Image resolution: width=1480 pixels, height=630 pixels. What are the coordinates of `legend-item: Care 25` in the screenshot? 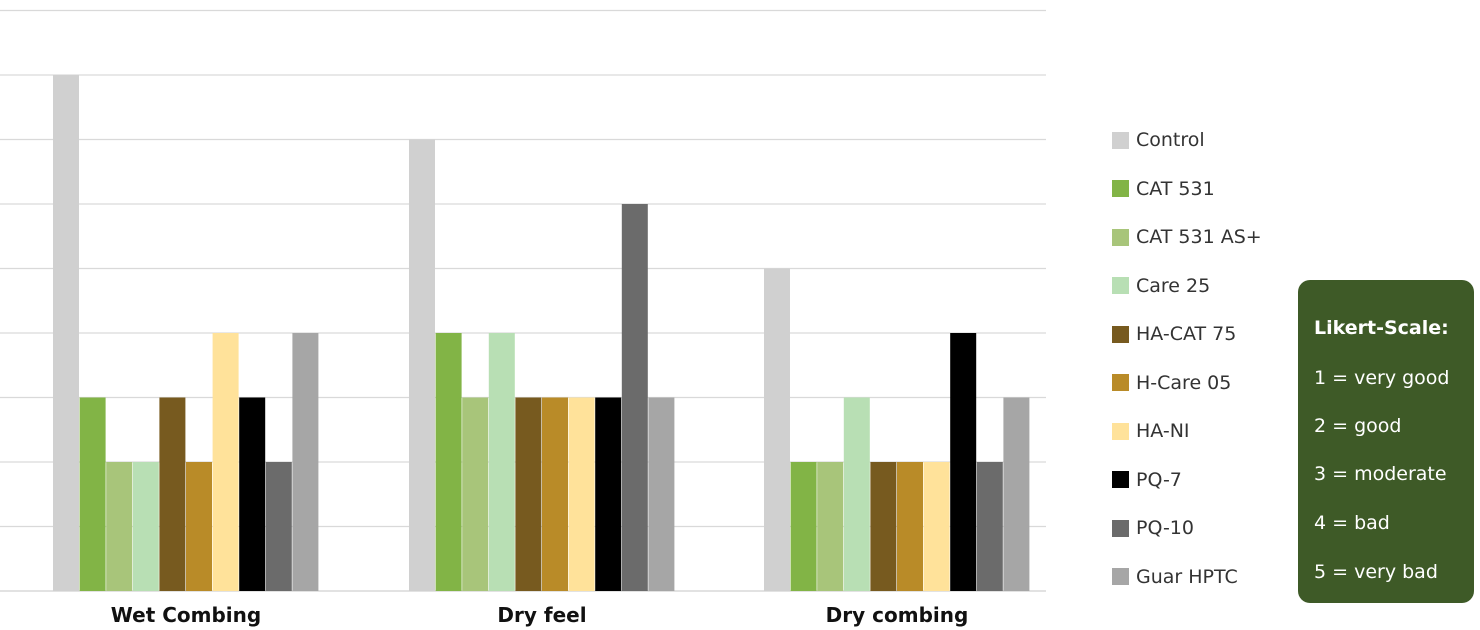 It's located at (1187, 286).